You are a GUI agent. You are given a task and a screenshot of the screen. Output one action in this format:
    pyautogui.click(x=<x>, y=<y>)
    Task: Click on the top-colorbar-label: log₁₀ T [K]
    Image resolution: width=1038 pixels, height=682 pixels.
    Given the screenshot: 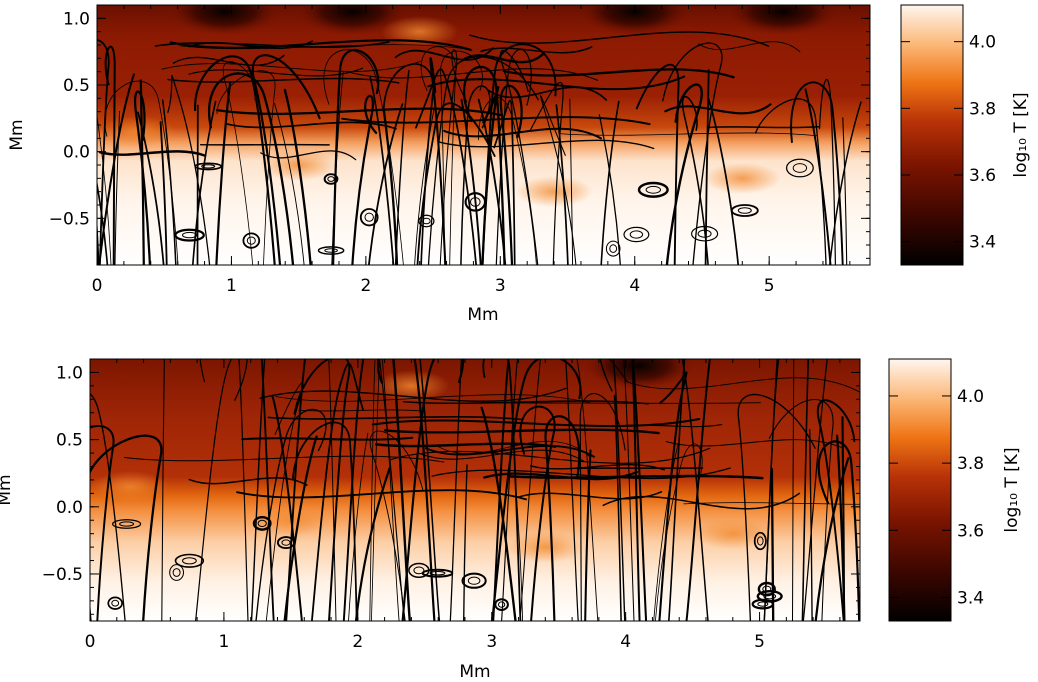 What is the action you would take?
    pyautogui.click(x=1021, y=134)
    